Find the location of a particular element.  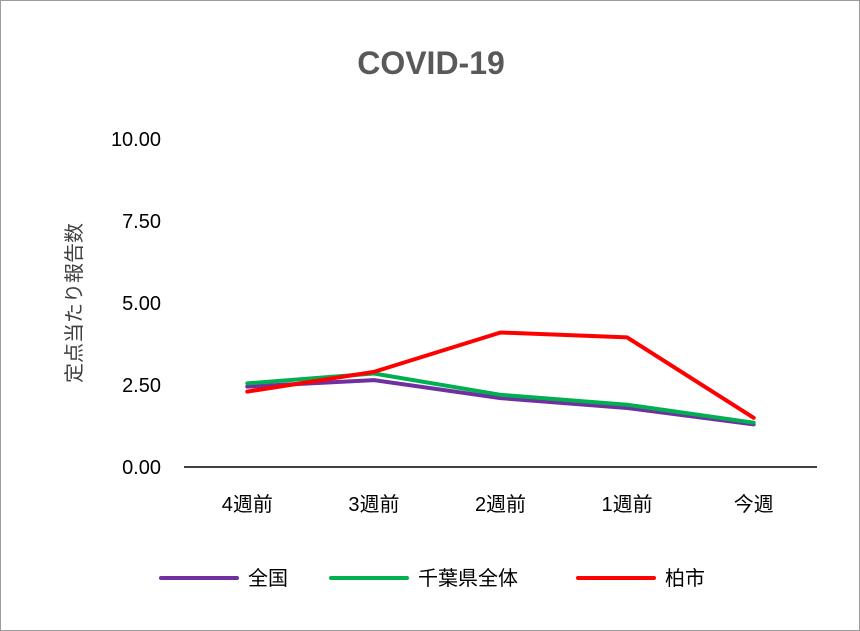

legend-label: 全国 is located at coordinates (268, 578).